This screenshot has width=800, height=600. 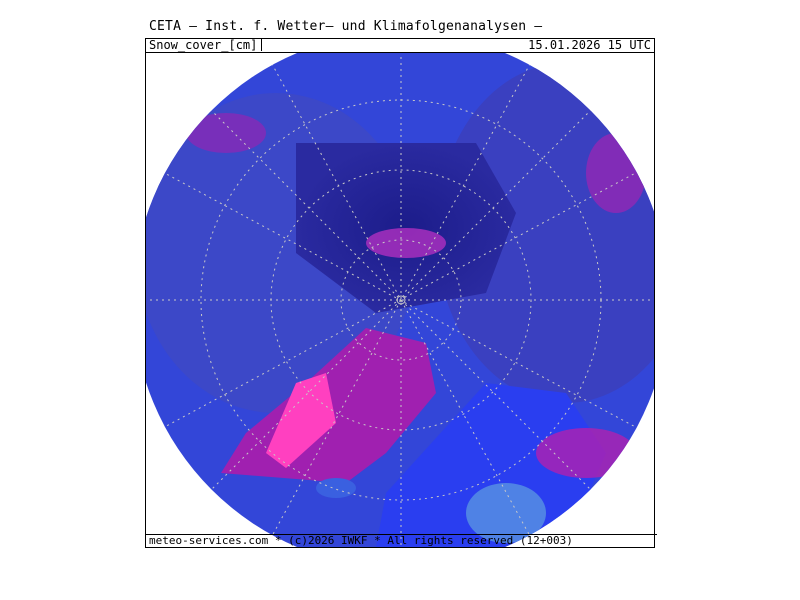 I want to click on north-pole-marker, so click(x=401, y=300).